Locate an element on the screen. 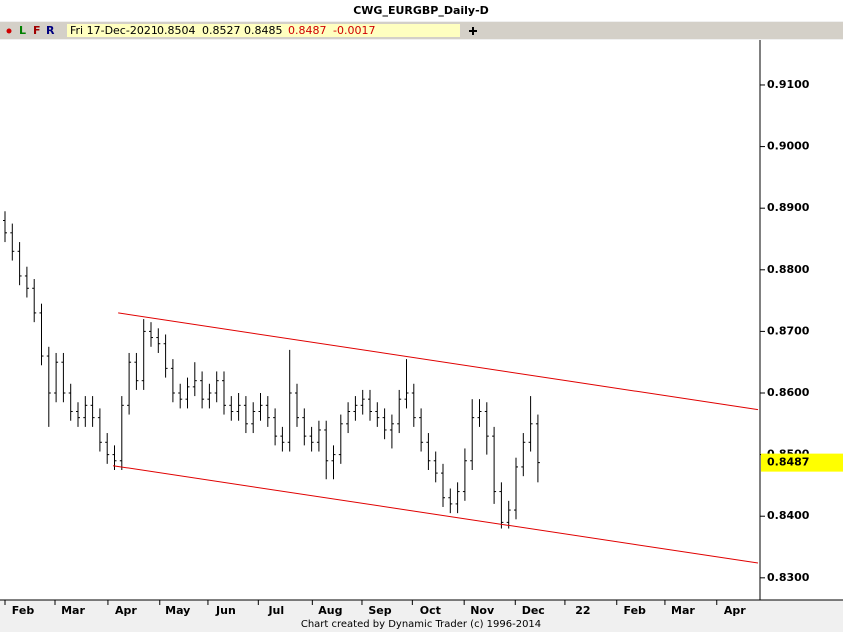  toolbar-l: L is located at coordinates (22, 30).